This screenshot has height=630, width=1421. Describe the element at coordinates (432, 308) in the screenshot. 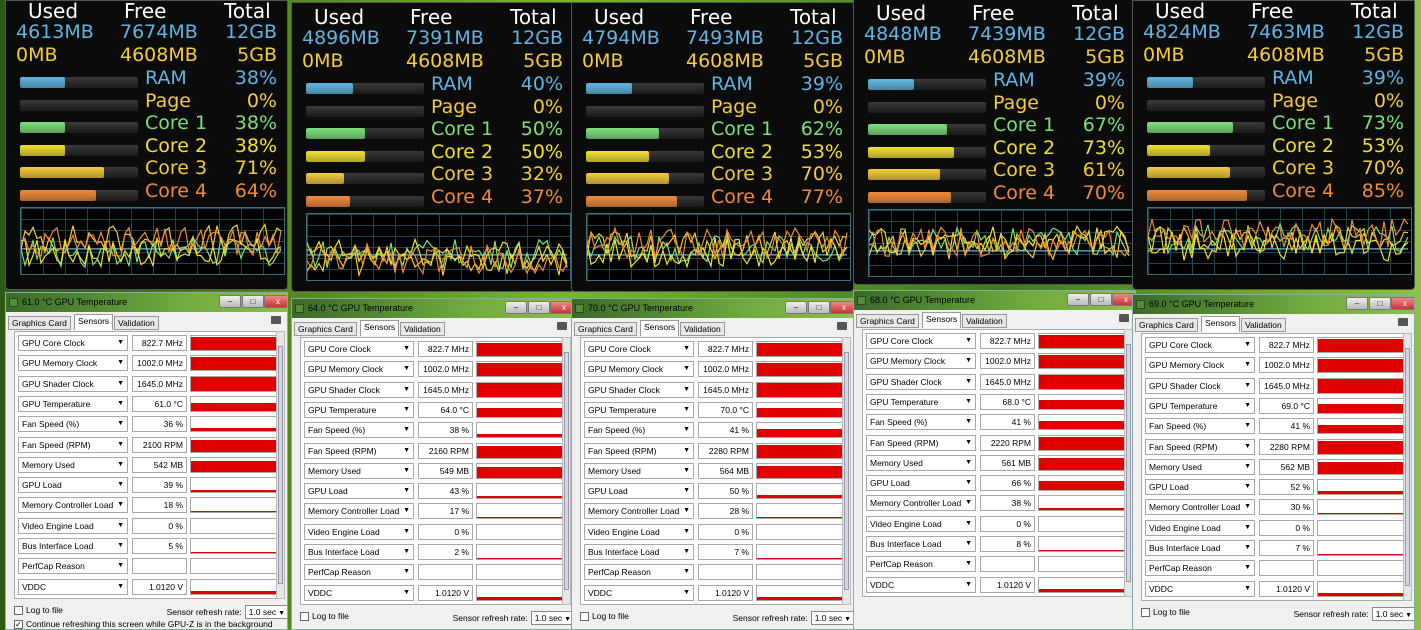

I see `gpuz-titlebar: 64.0 °C GPU Temperature` at that location.